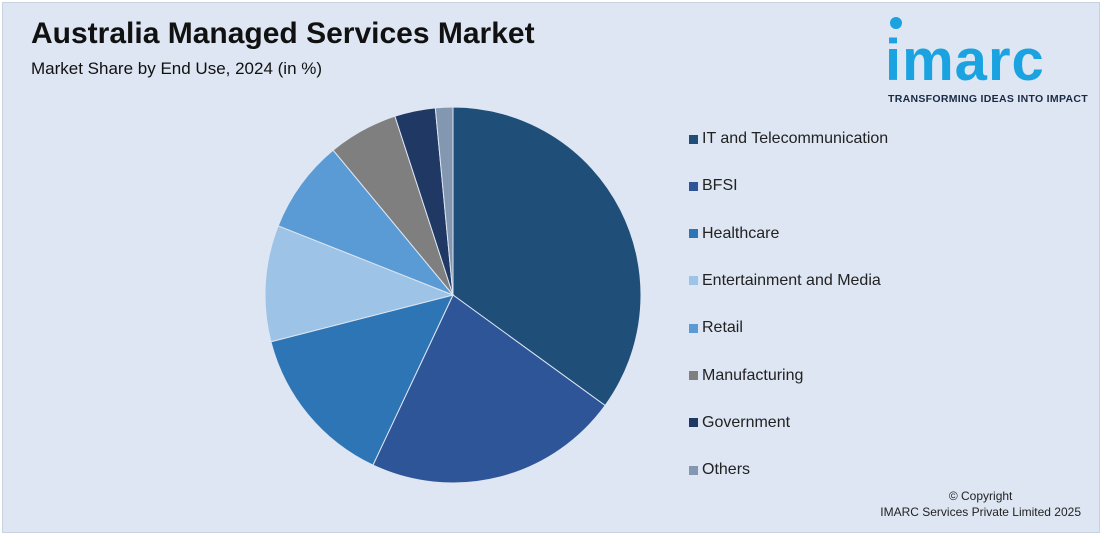  I want to click on legend-item: Entertainment and Media, so click(785, 281).